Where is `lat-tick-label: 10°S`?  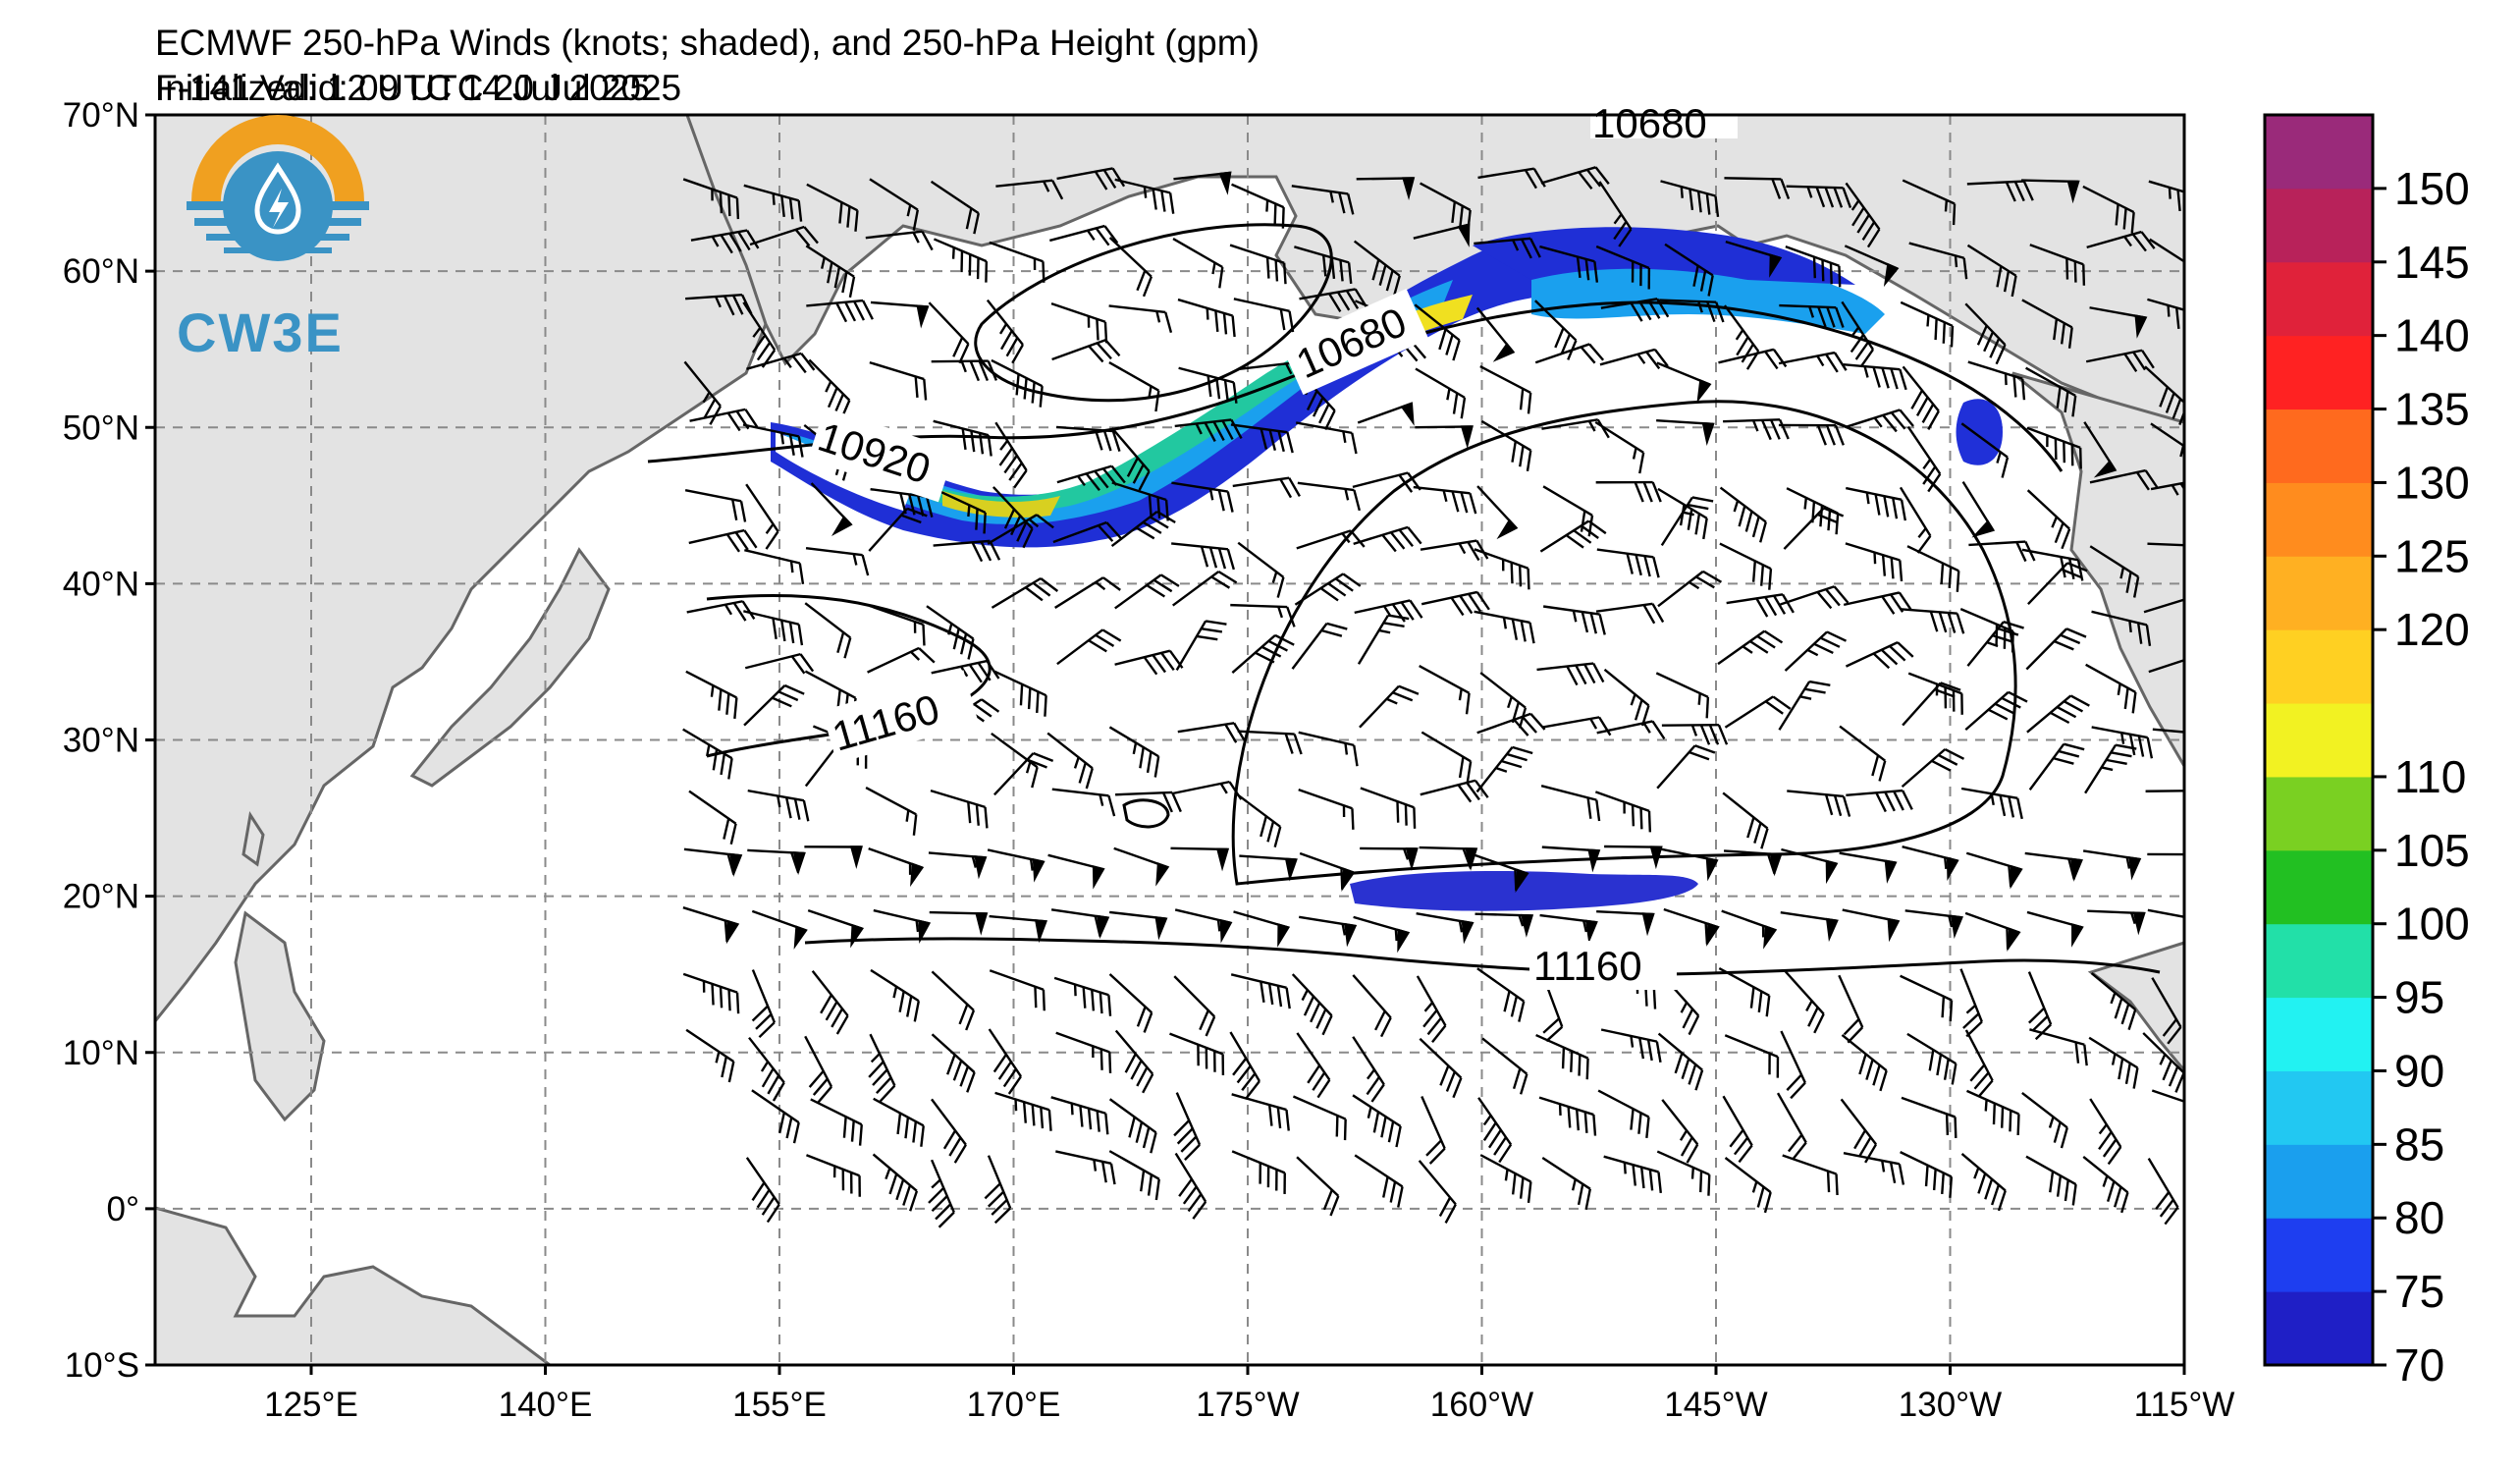
lat-tick-label: 10°S is located at coordinates (102, 1365).